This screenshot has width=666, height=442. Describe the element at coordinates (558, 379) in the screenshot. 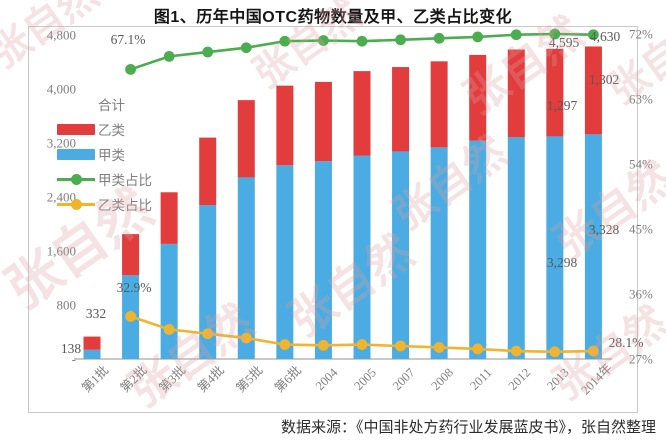

I see `x-axis-label: 2013` at that location.